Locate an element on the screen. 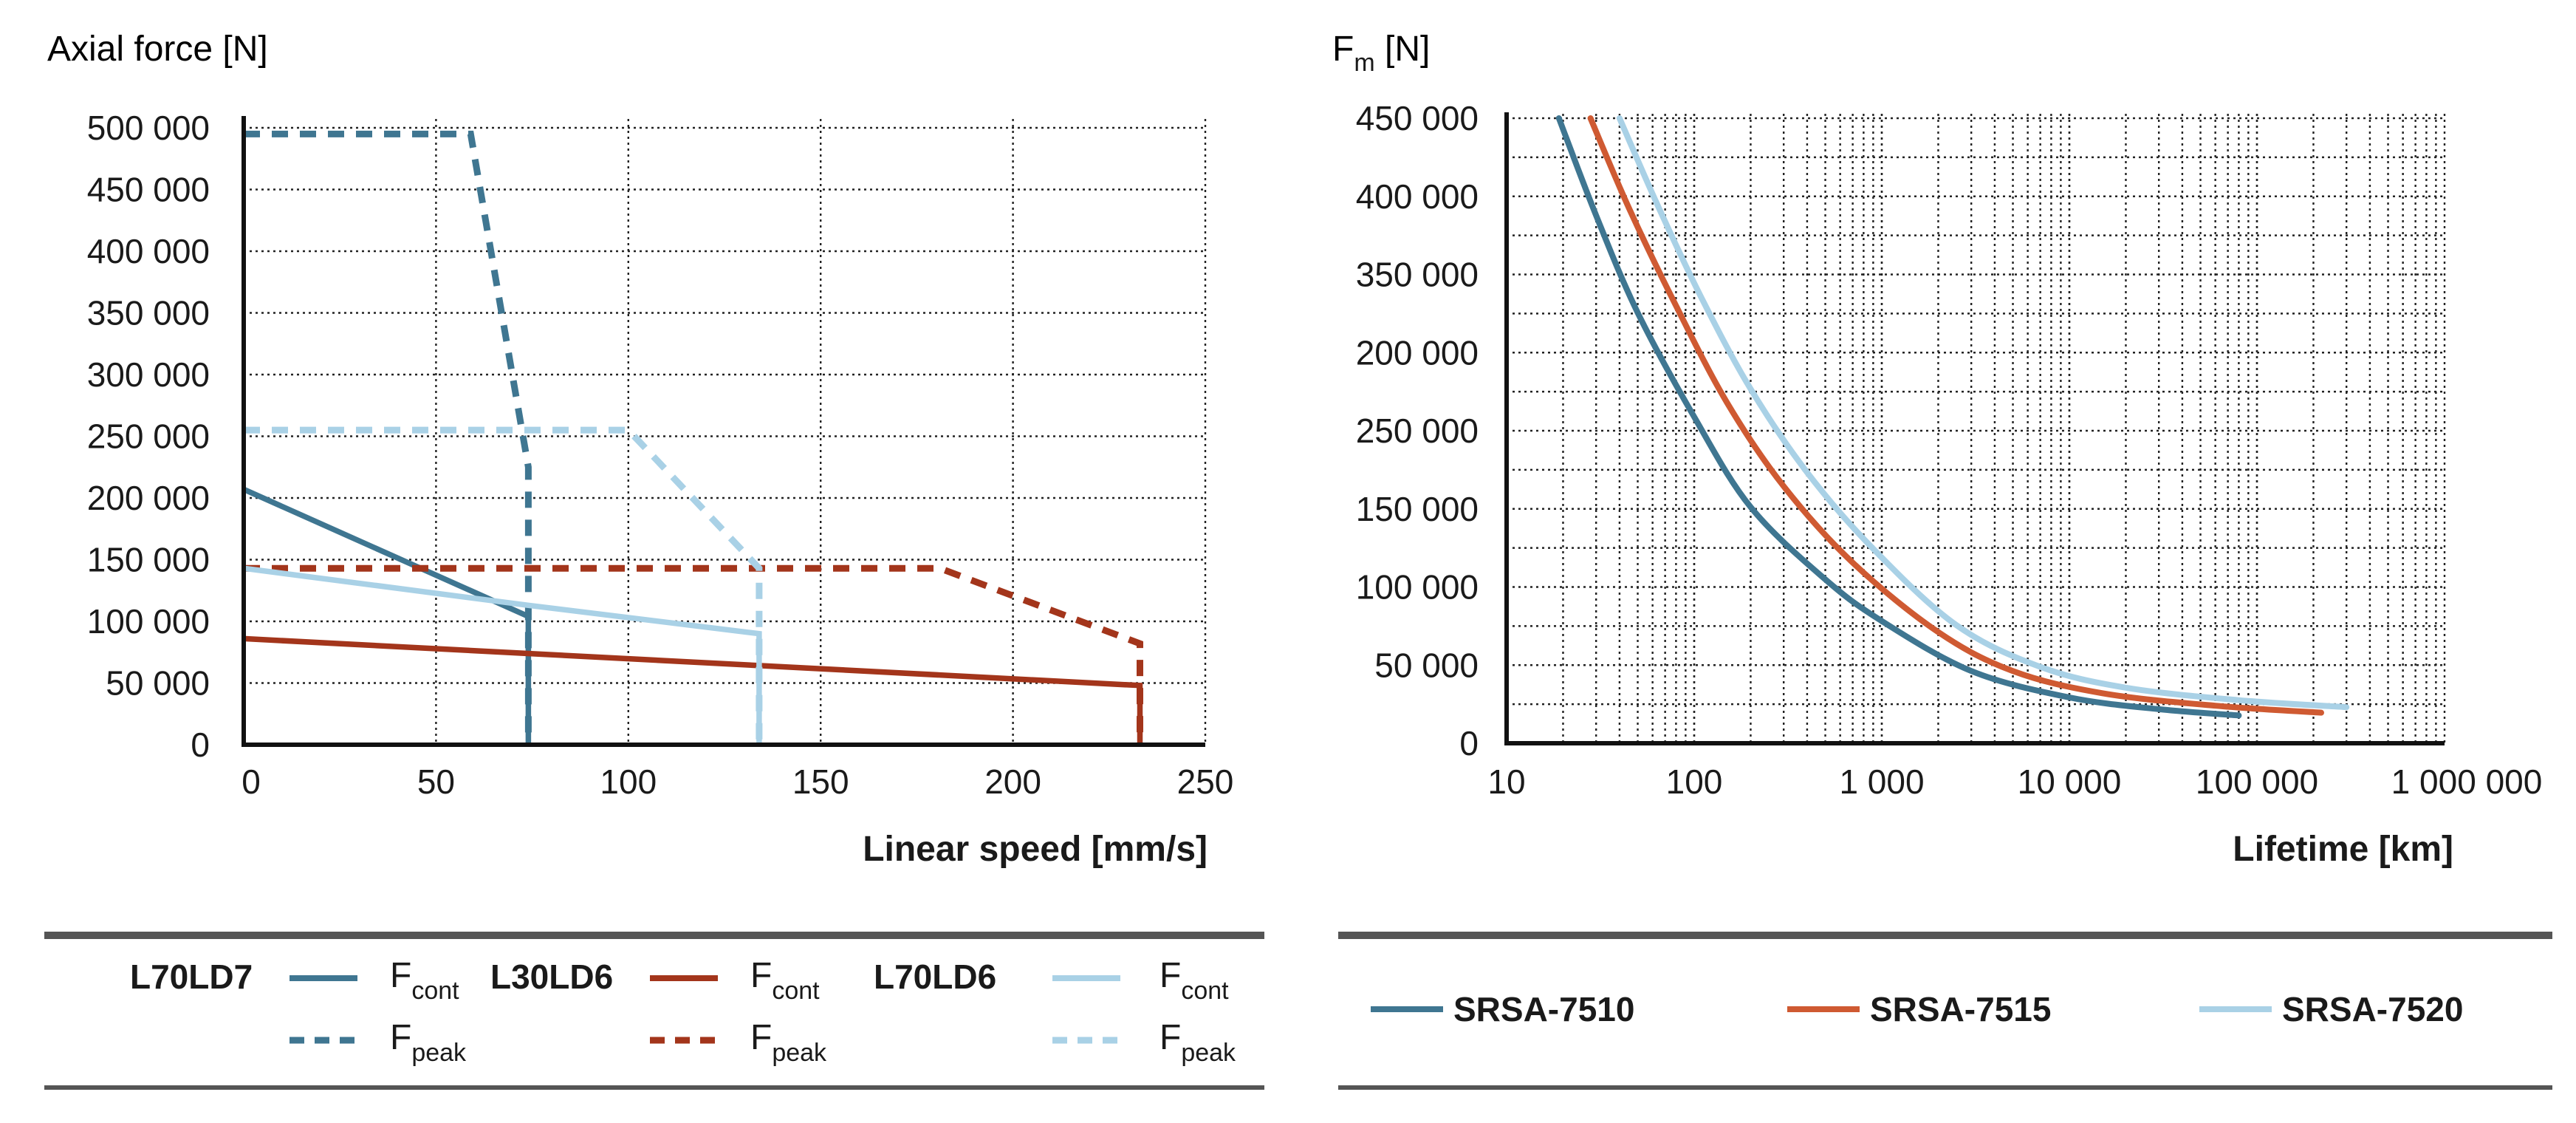  right-ytick-label: 250 000 is located at coordinates (1417, 431).